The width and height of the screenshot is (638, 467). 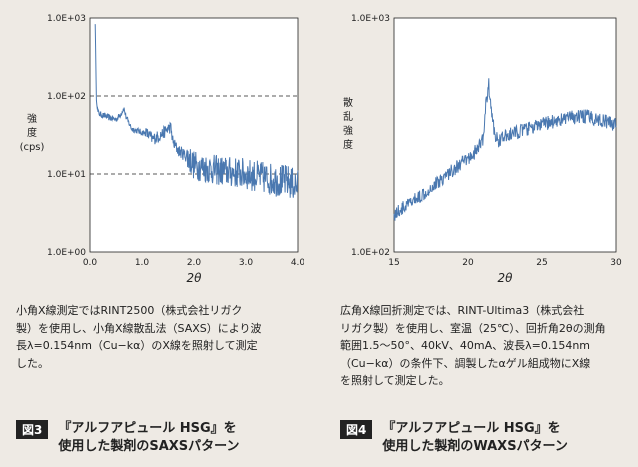 What do you see at coordinates (393, 263) in the screenshot?
I see `x-tick-label: 15` at bounding box center [393, 263].